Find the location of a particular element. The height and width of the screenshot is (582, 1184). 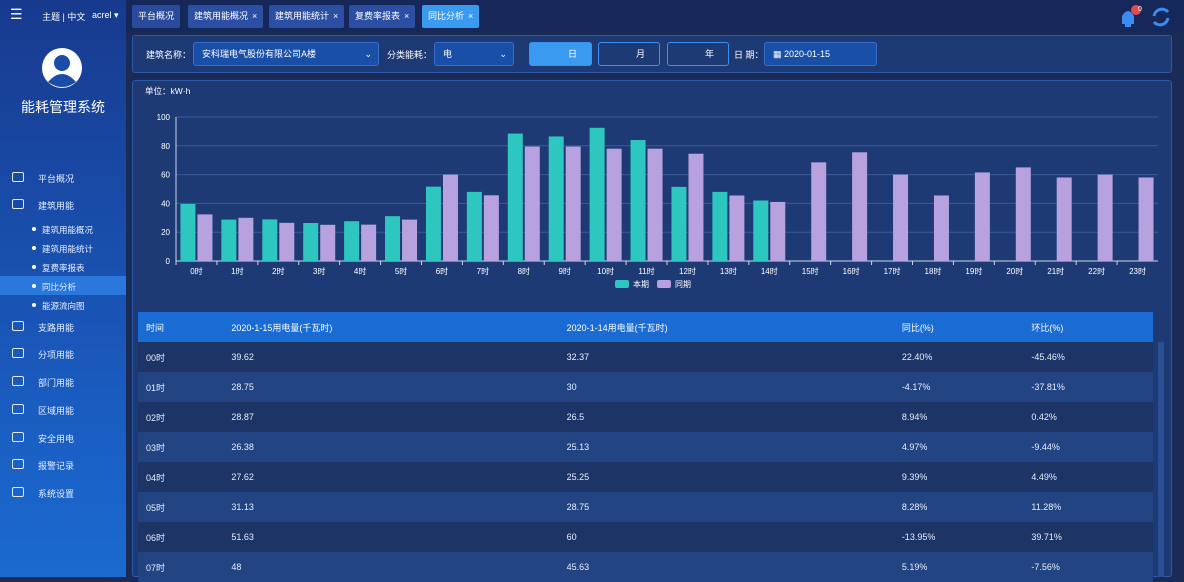

header-cell: 2020-1-15用电量(千瓦时) is located at coordinates (391, 327).